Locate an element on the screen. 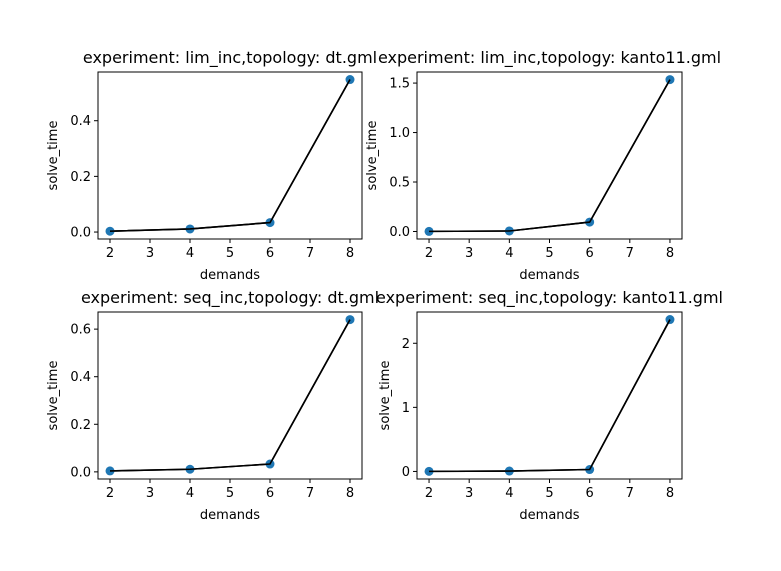 This screenshot has height=571, width=781. y-tick-label: 1.5 is located at coordinates (399, 84).